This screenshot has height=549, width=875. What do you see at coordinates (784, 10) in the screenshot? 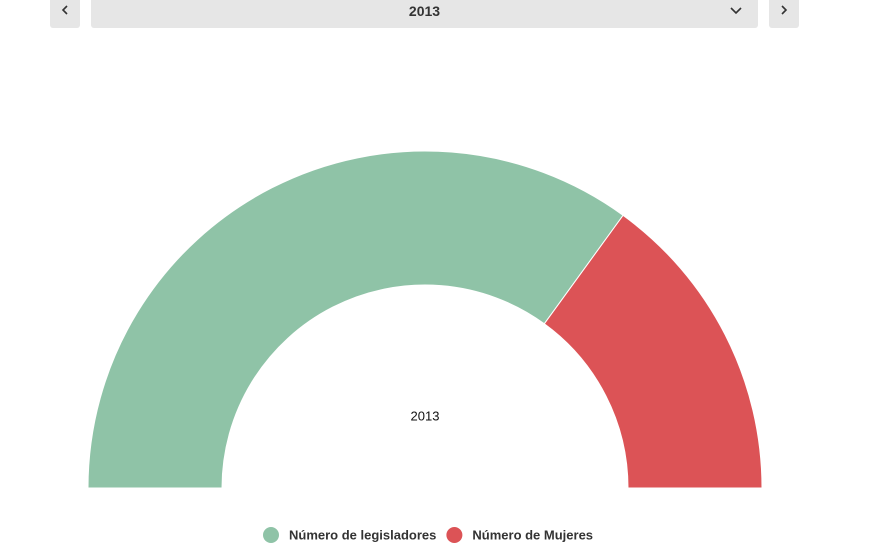
I see `next-icon` at bounding box center [784, 10].